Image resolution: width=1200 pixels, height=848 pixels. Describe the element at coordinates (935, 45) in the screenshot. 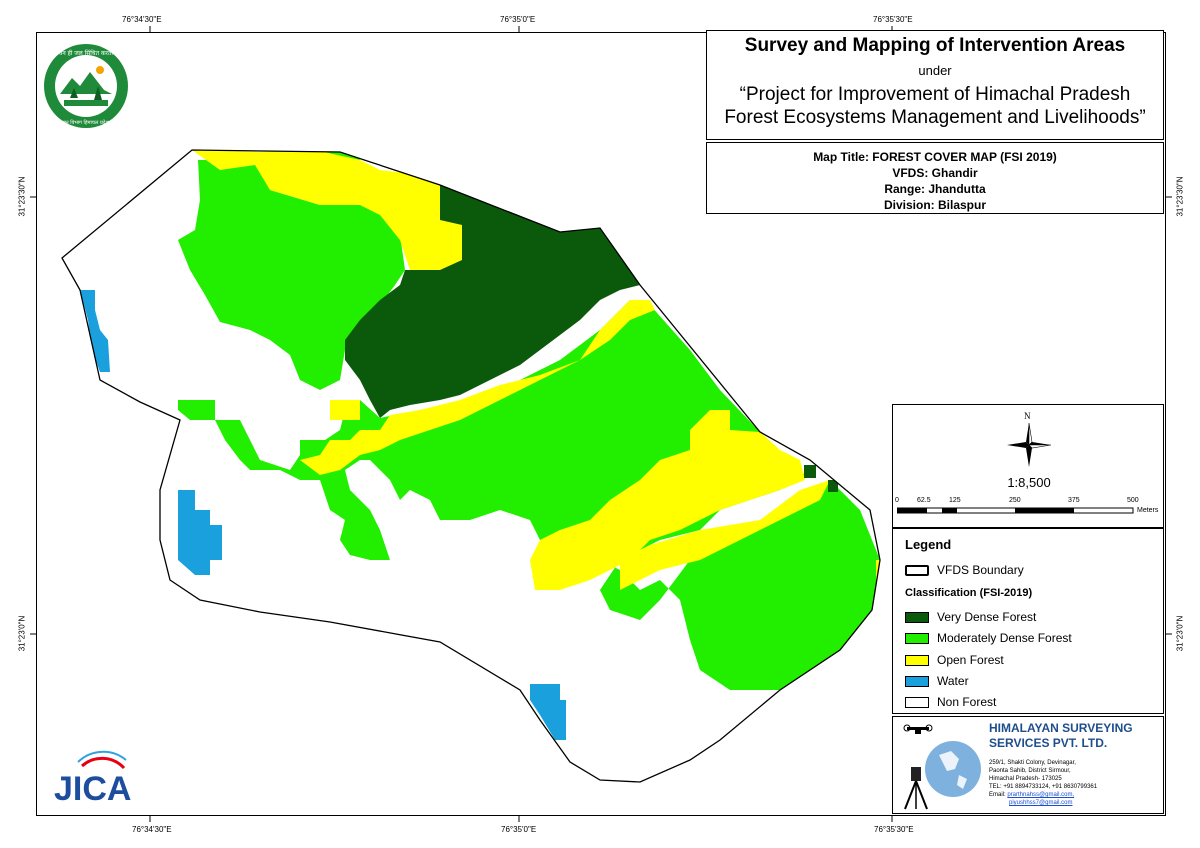

I see `project-title: Survey and Mapping of Intervention Areas` at that location.